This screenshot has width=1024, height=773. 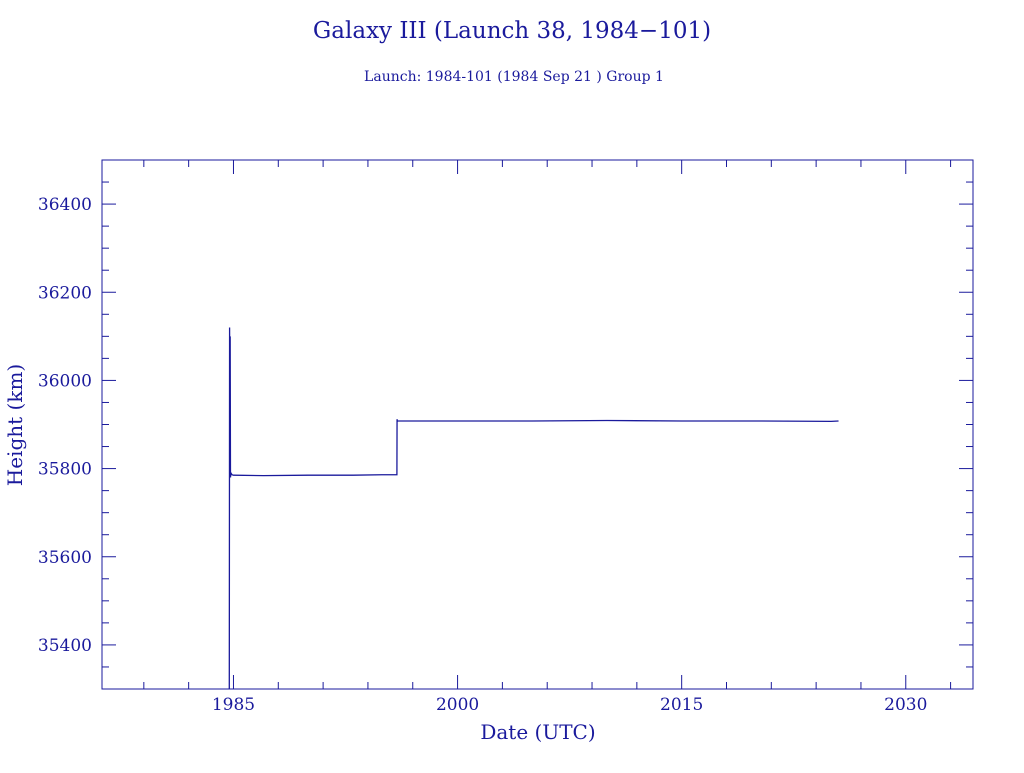 What do you see at coordinates (514, 77) in the screenshot?
I see `chart-subtitle: Launch: 1984-101 (1984 Sep 21 ) Group 1` at bounding box center [514, 77].